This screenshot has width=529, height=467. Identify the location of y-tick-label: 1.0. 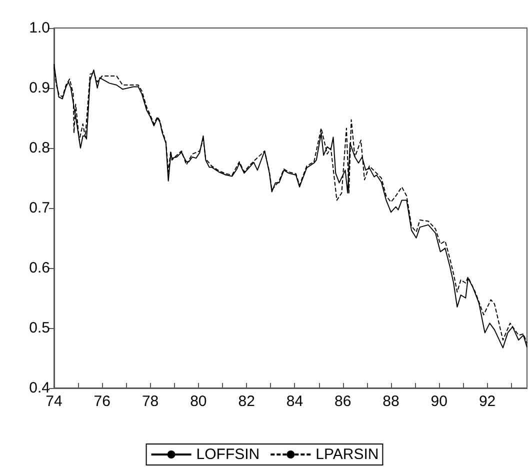
(39, 28).